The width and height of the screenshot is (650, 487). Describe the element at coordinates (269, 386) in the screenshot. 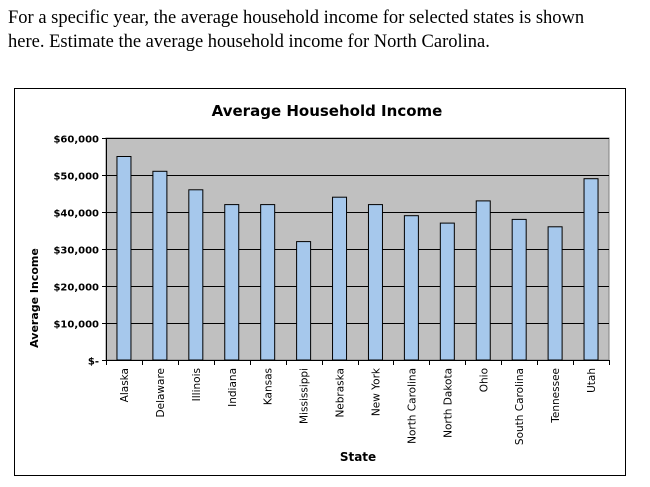

I see `x-tick-label: Kansas` at that location.